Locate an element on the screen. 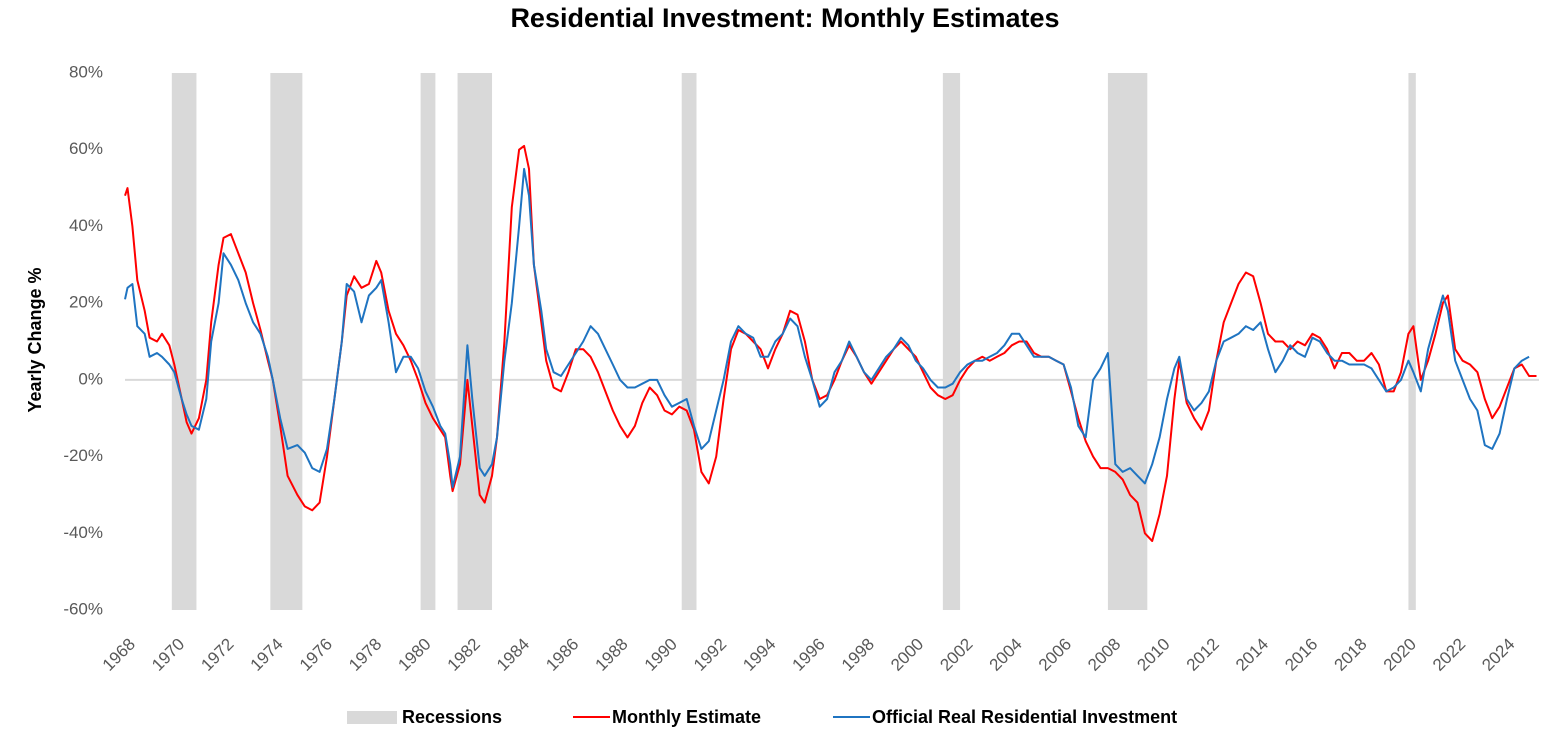 This screenshot has height=739, width=1558. legend-label: Official Real Residential Investment is located at coordinates (1024, 717).